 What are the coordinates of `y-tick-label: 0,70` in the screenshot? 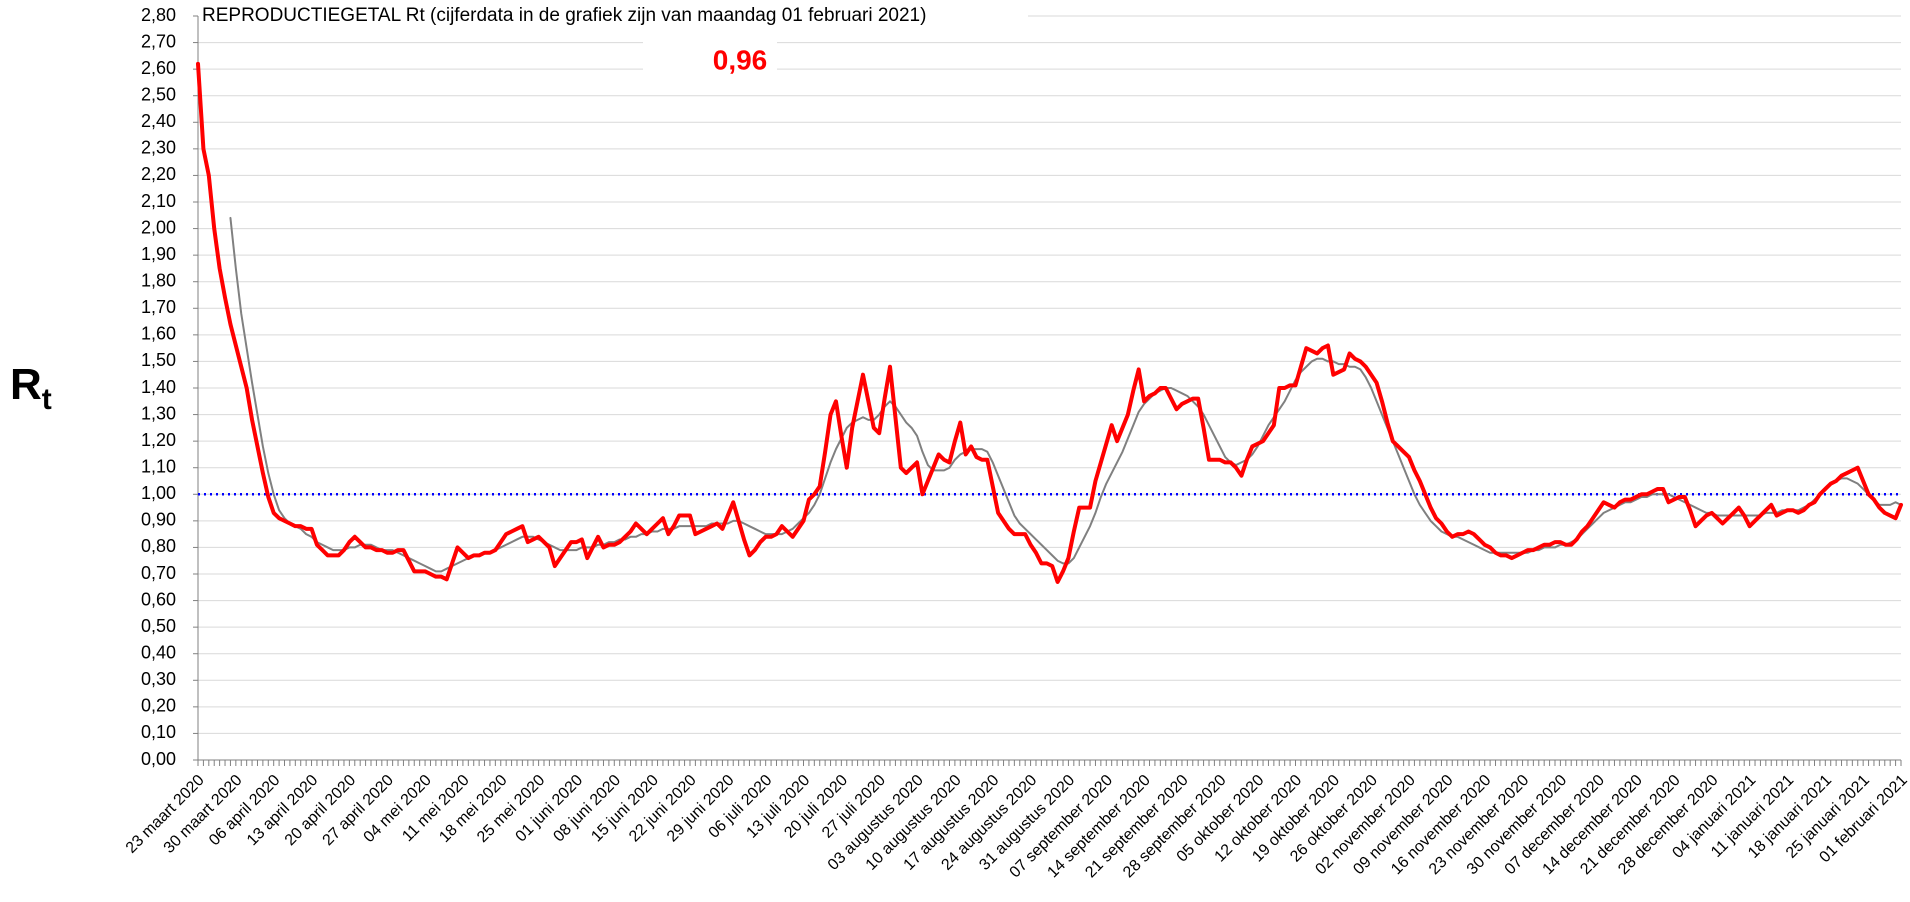 It's located at (158, 573).